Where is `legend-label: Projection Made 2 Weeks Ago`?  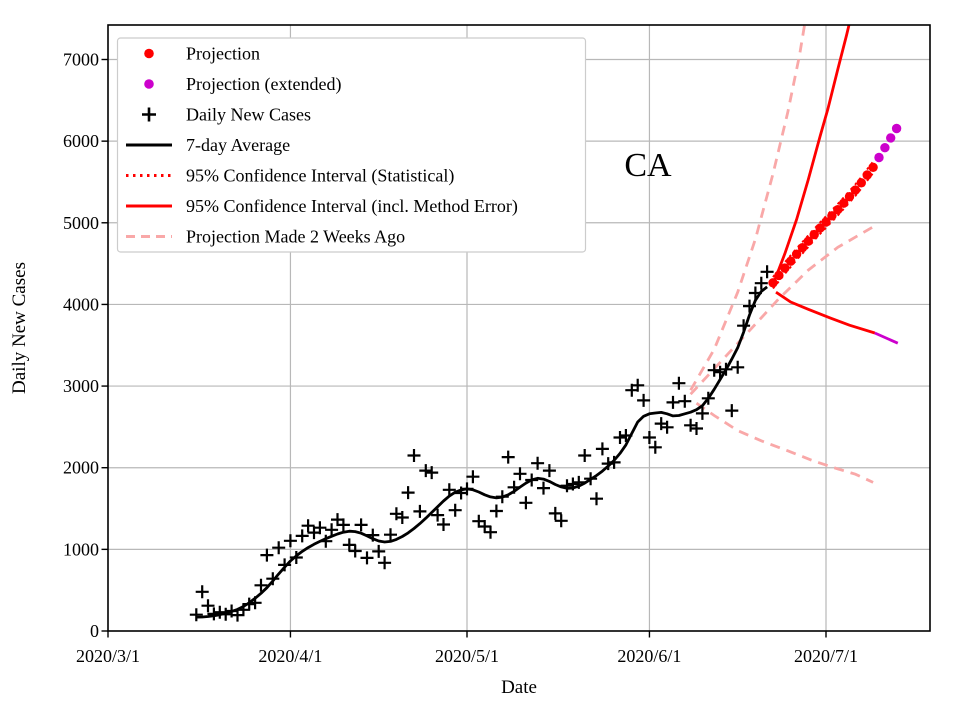 legend-label: Projection Made 2 Weeks Ago is located at coordinates (295, 237).